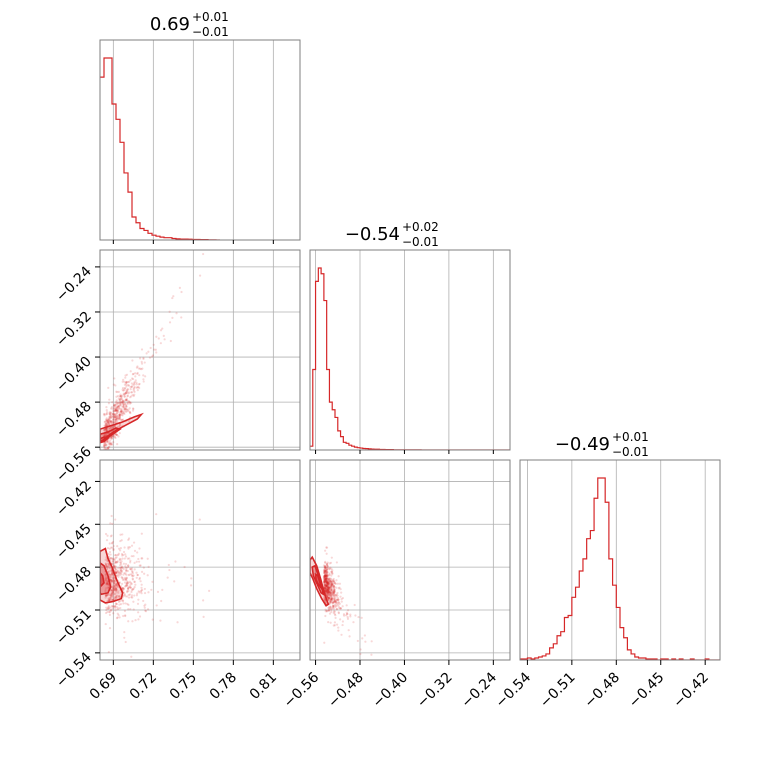  I want to click on title-plus: +0.01, so click(630, 437).